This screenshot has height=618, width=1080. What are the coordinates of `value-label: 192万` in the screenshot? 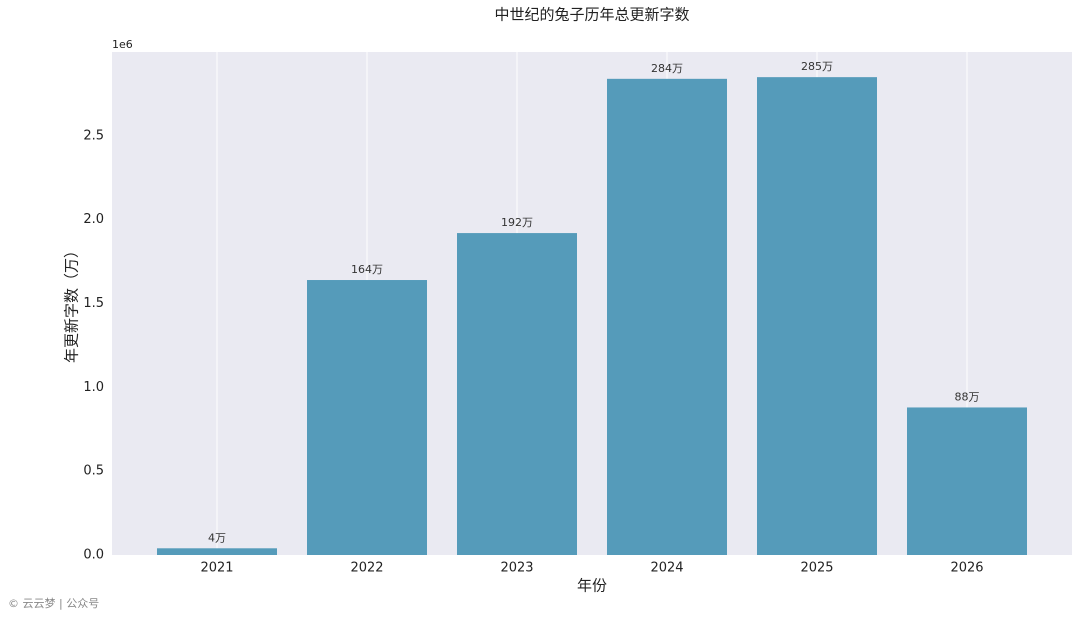 It's located at (517, 222).